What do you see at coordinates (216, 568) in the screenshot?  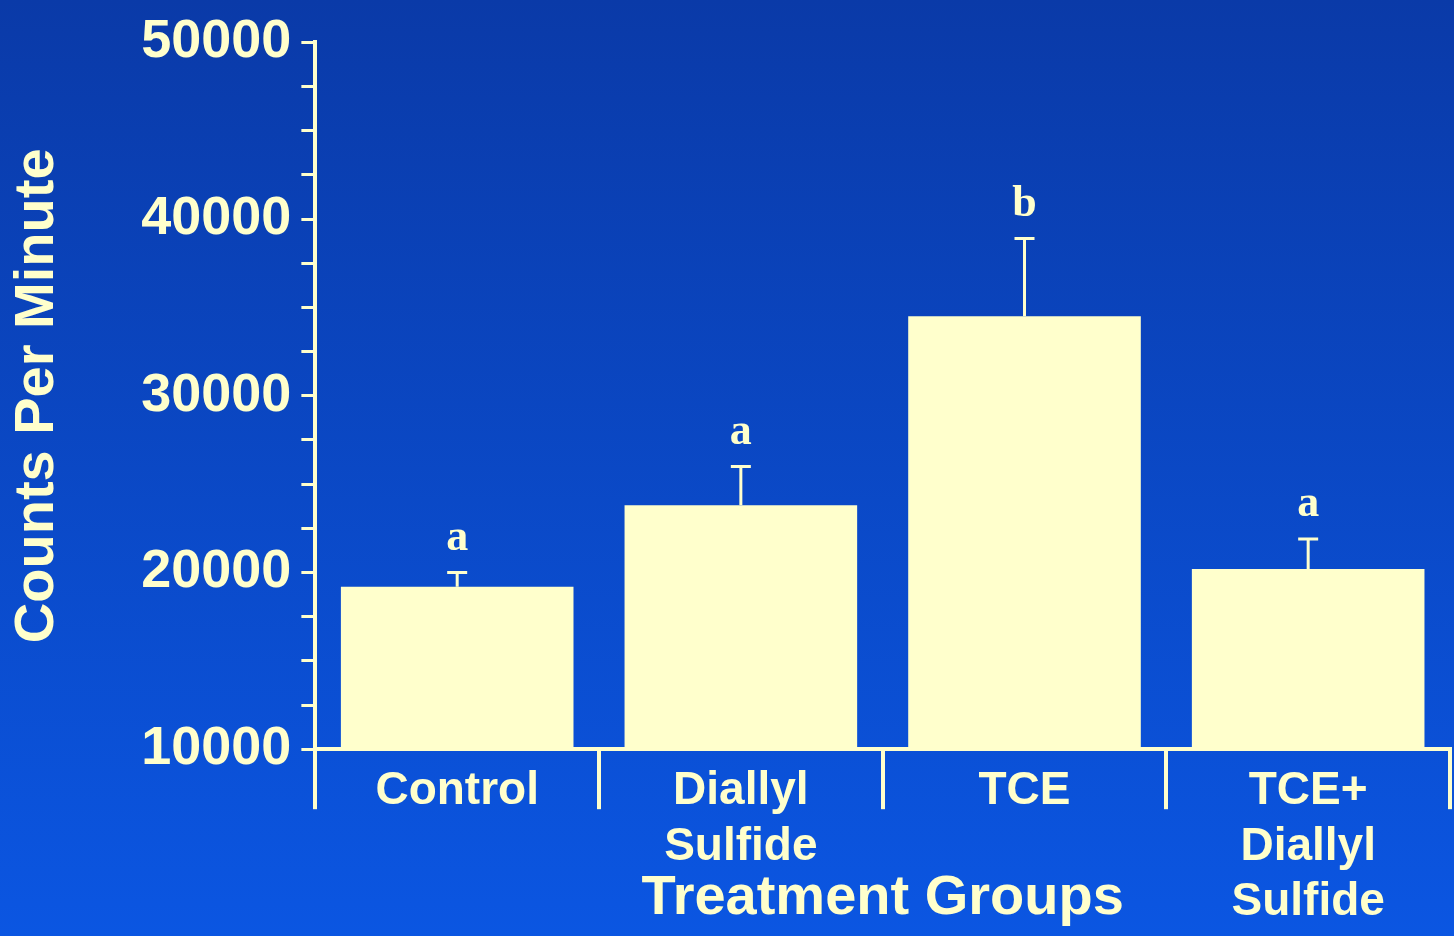 I see `y-tick-label: 20000` at bounding box center [216, 568].